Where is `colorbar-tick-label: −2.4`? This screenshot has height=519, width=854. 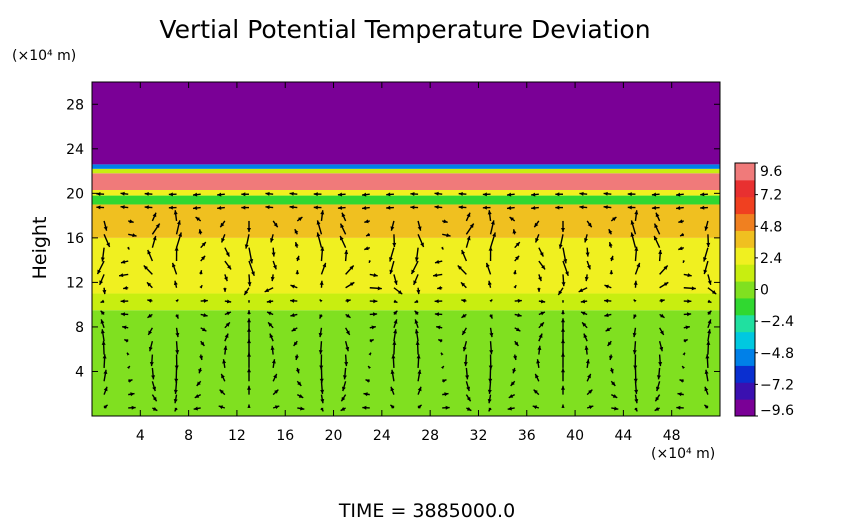
colorbar-tick-label: −2.4 is located at coordinates (777, 322).